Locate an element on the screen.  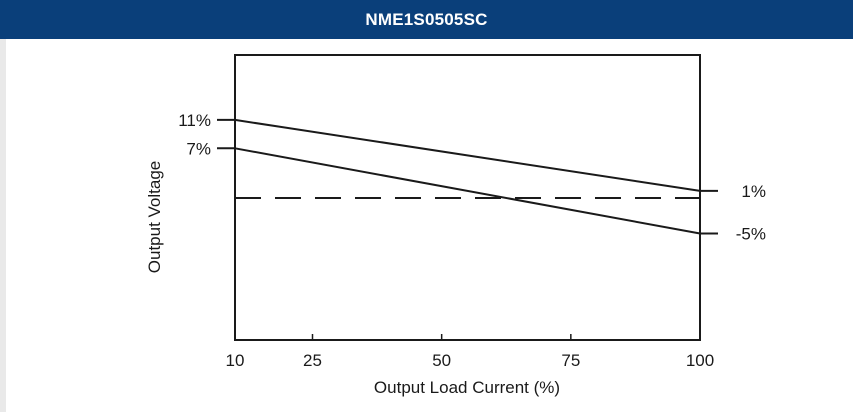
x-tick-layer: 10 25 50 75 100 is located at coordinates (470, 352).